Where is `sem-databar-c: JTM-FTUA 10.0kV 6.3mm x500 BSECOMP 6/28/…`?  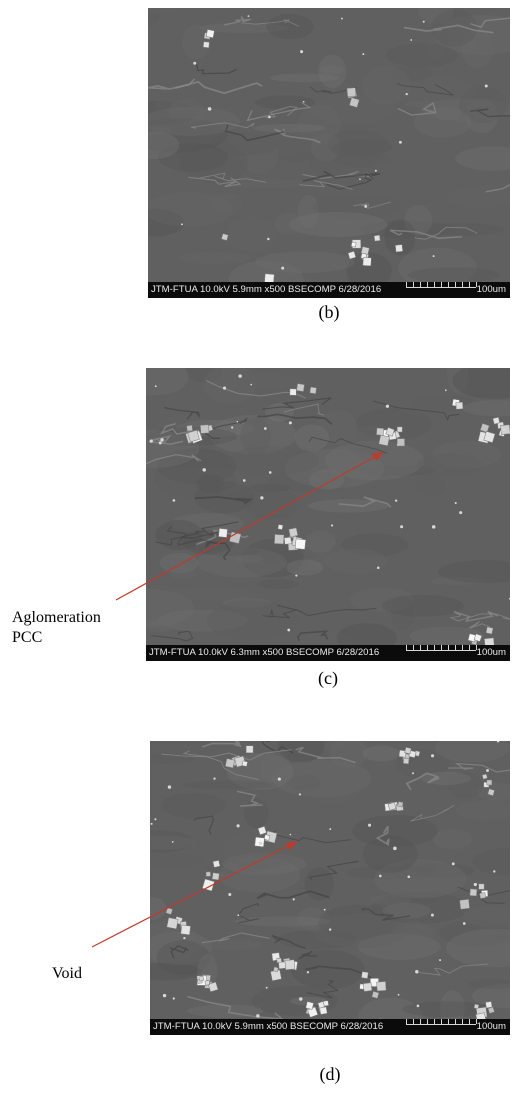
sem-databar-c: JTM-FTUA 10.0kV 6.3mm x500 BSECOMP 6/28/… is located at coordinates (328, 653).